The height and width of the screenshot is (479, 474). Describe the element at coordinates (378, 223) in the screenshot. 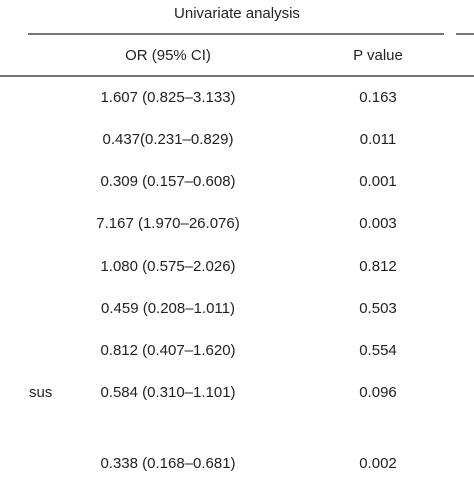

I see `p-cell: 0.003` at that location.